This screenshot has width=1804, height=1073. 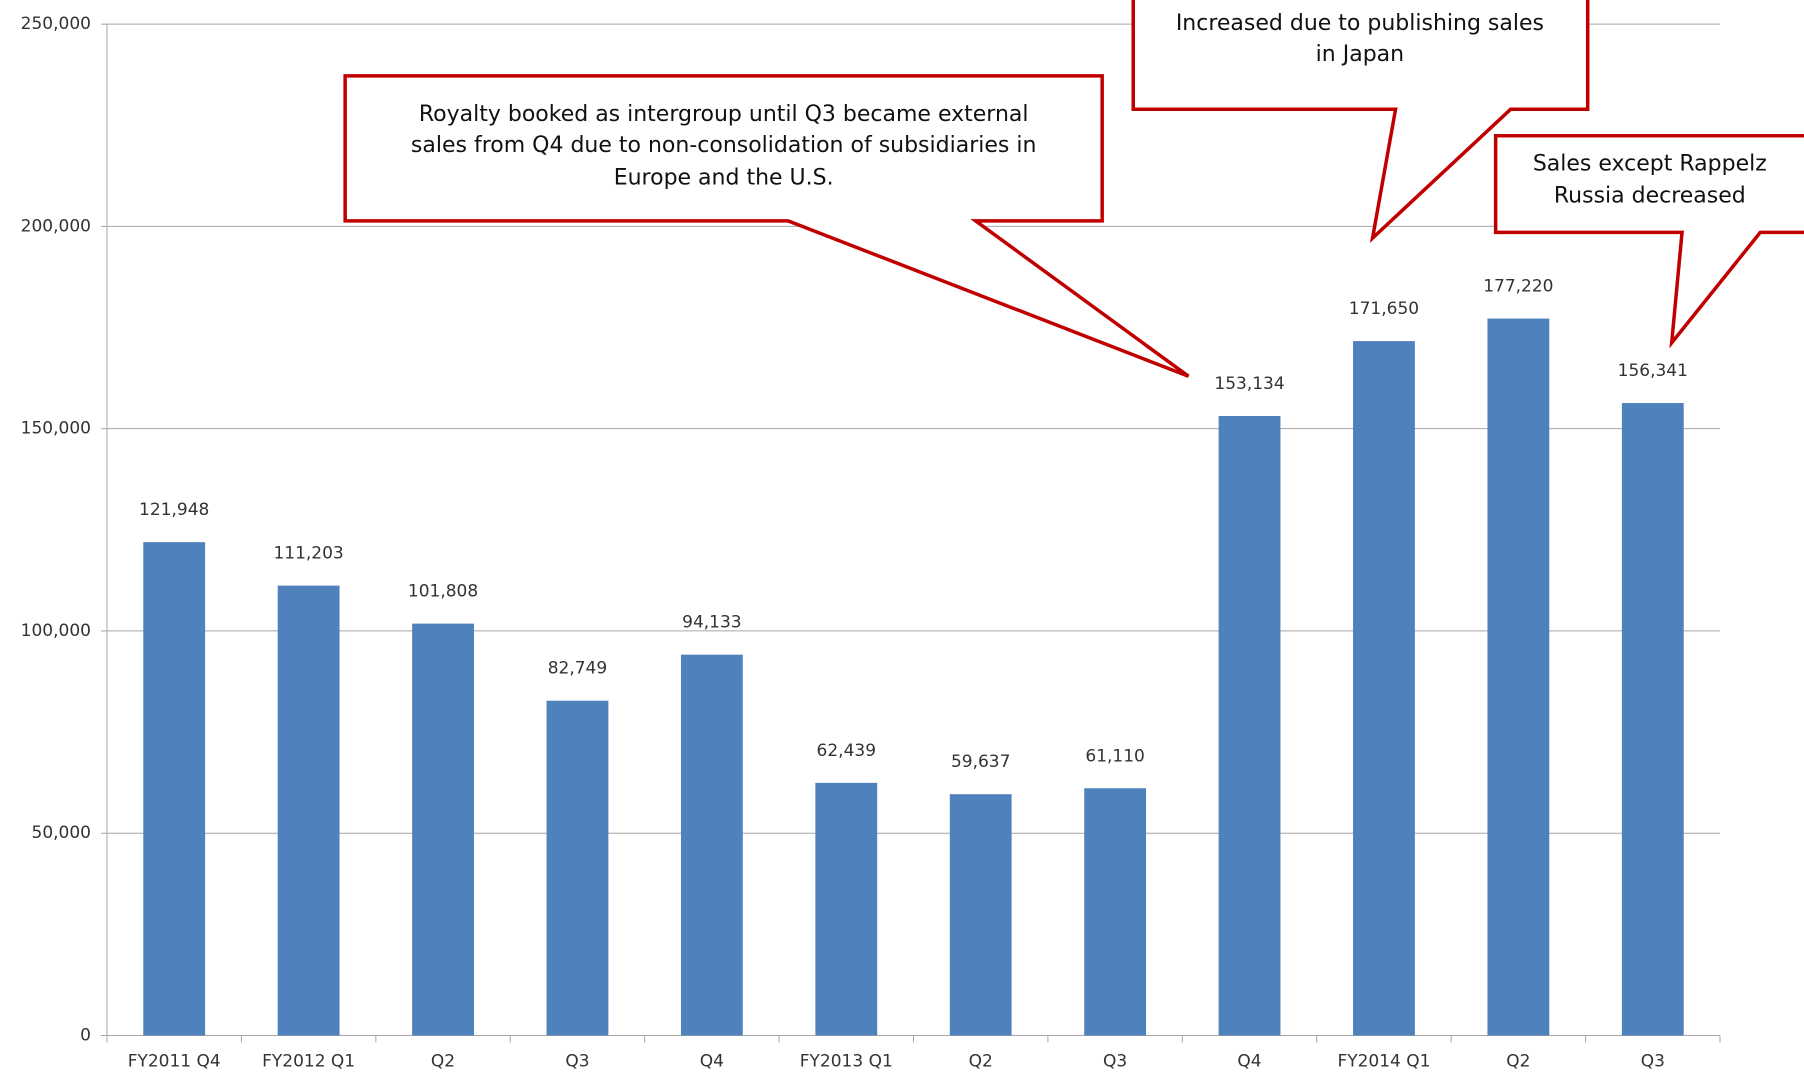 What do you see at coordinates (443, 592) in the screenshot?
I see `value-label: 101,808` at bounding box center [443, 592].